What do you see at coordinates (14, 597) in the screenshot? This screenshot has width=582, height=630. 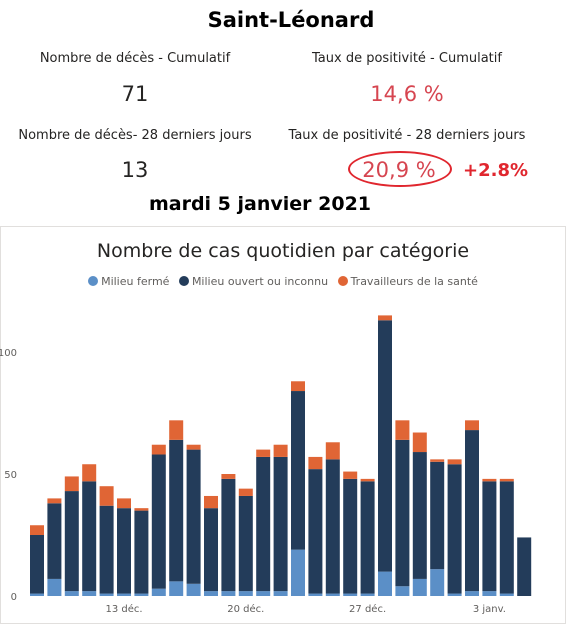 I see `y-tick-label: 0` at bounding box center [14, 597].